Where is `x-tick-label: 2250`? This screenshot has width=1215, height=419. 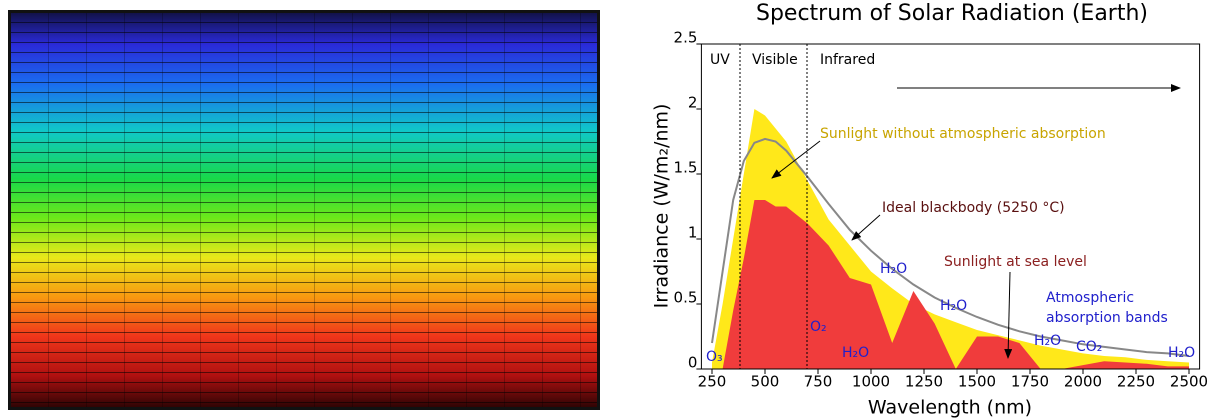 x-tick-label: 2250 is located at coordinates (1136, 382).